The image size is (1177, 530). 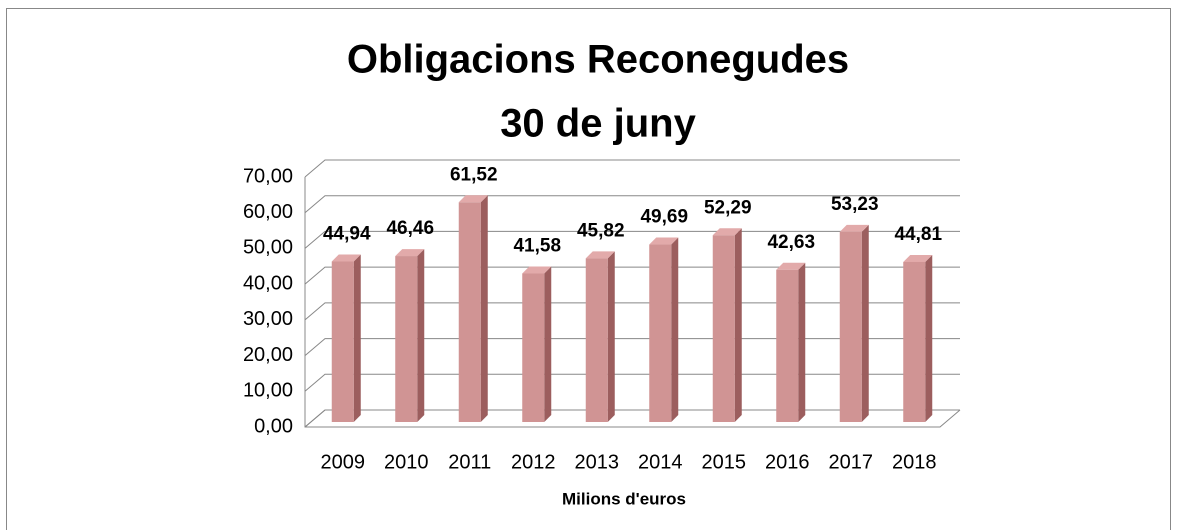 I want to click on chart-title: Obligacions Reconegudes, so click(x=598, y=60).